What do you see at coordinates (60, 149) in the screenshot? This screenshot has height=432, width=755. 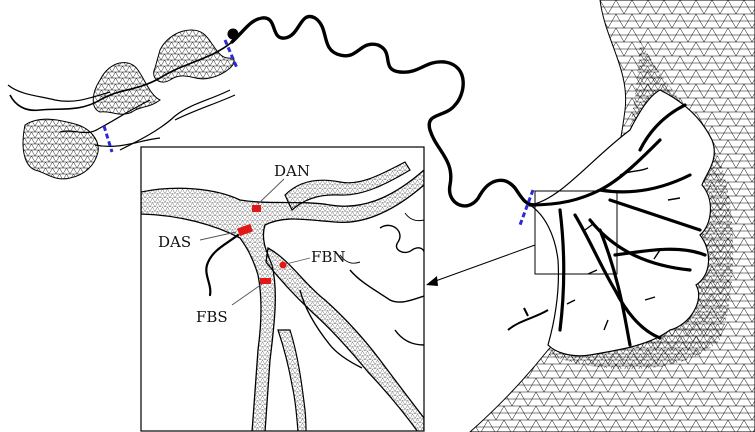 I see `floodplain-lake-west` at bounding box center [60, 149].